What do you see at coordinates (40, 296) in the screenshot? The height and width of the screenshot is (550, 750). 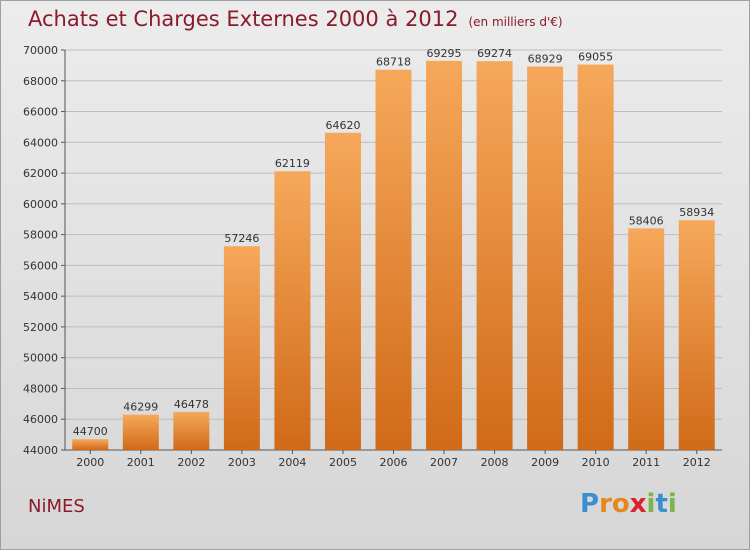 I see `y-tick-label: 54000` at bounding box center [40, 296].